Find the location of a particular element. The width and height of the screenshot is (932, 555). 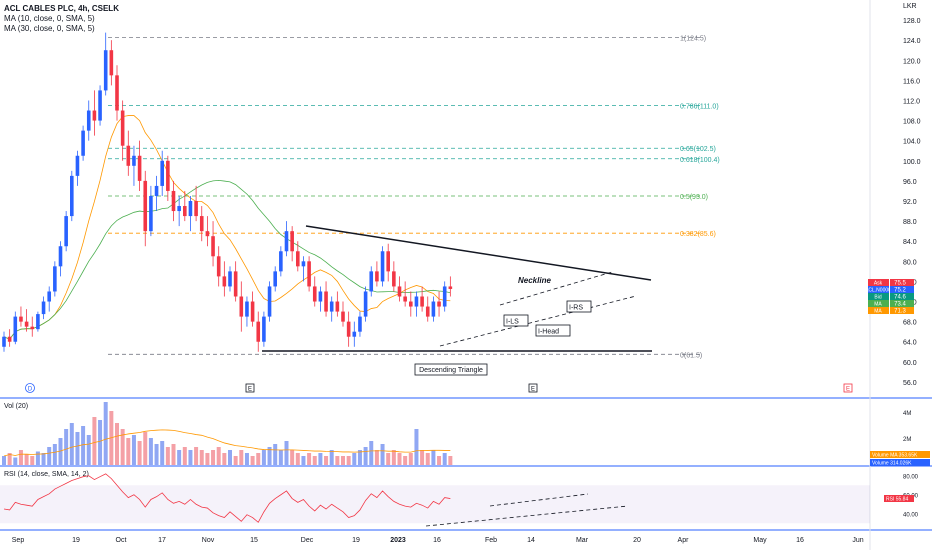

x-tick-label: Mar is located at coordinates (582, 540).